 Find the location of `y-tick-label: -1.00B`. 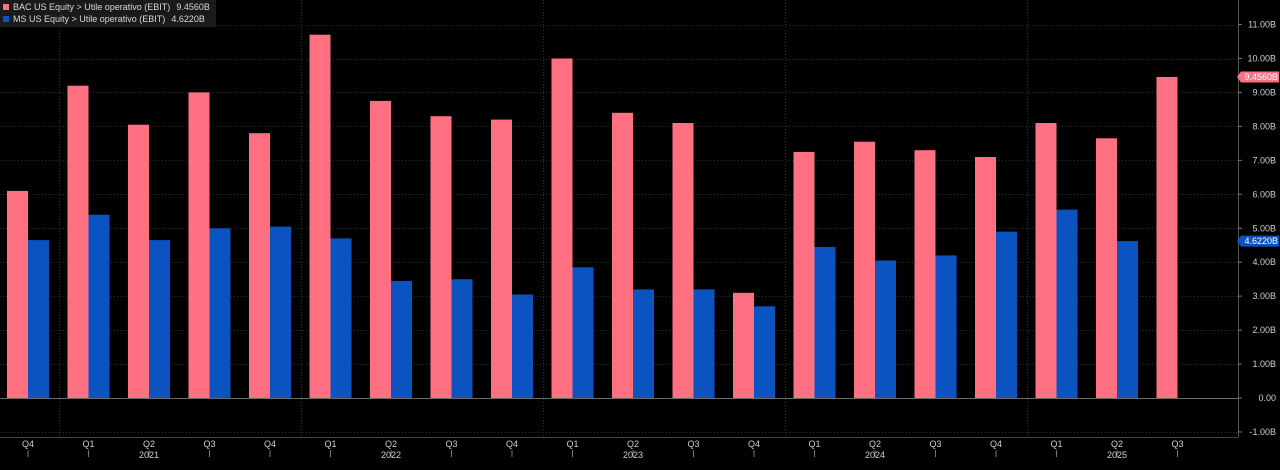

y-tick-label: -1.00B is located at coordinates (1262, 432).